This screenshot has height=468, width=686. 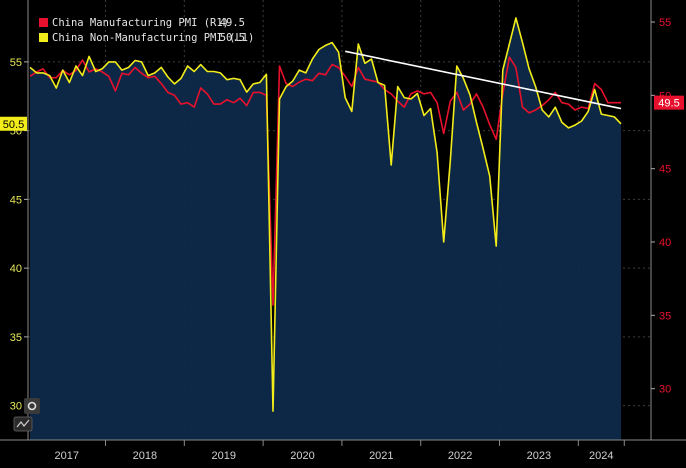 I want to click on trendline, so click(x=483, y=80).